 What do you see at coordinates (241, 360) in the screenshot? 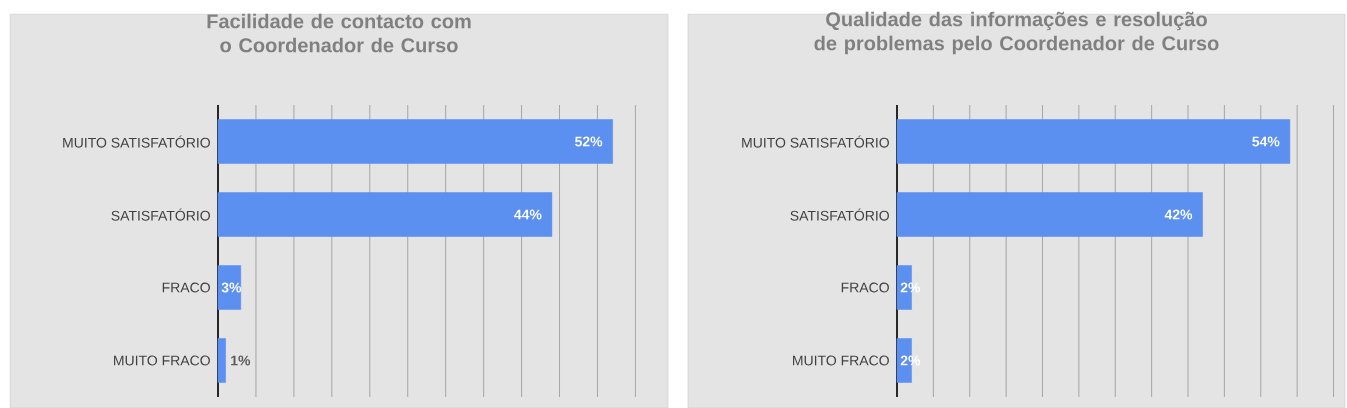
I see `data-label: 1%` at bounding box center [241, 360].